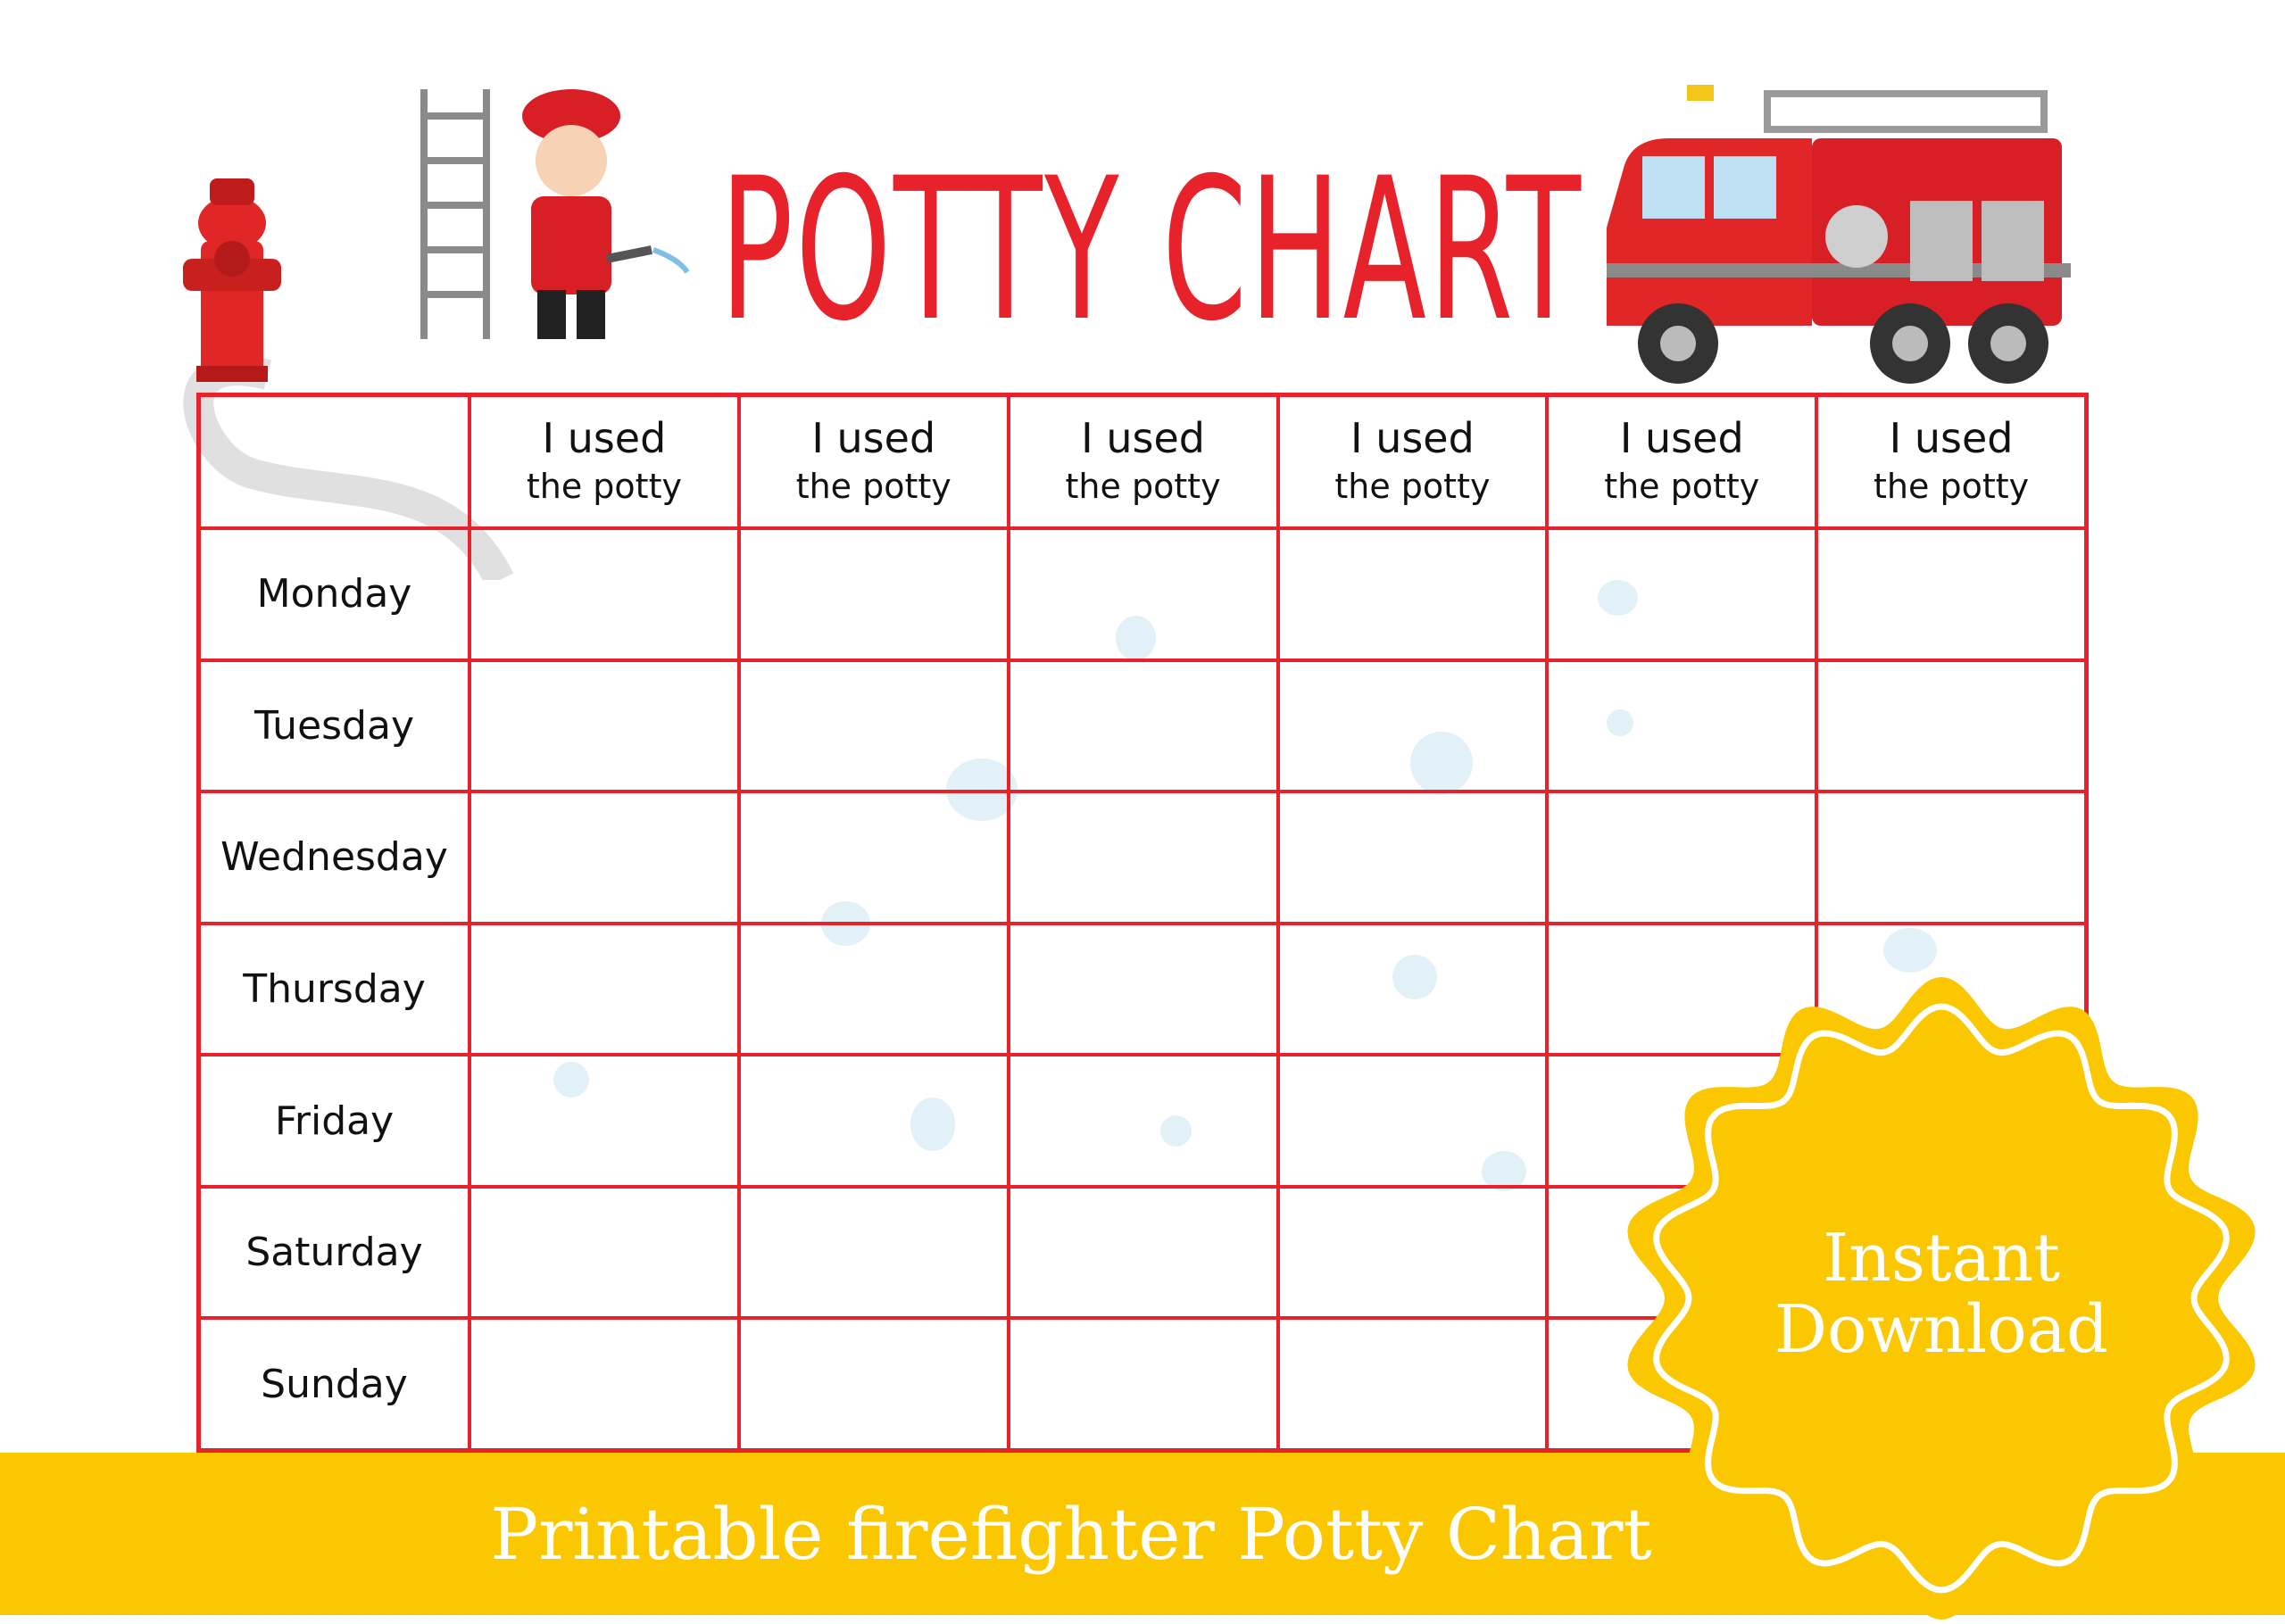 This screenshot has height=1624, width=2285. I want to click on instant-download-badge, so click(1941, 1298).